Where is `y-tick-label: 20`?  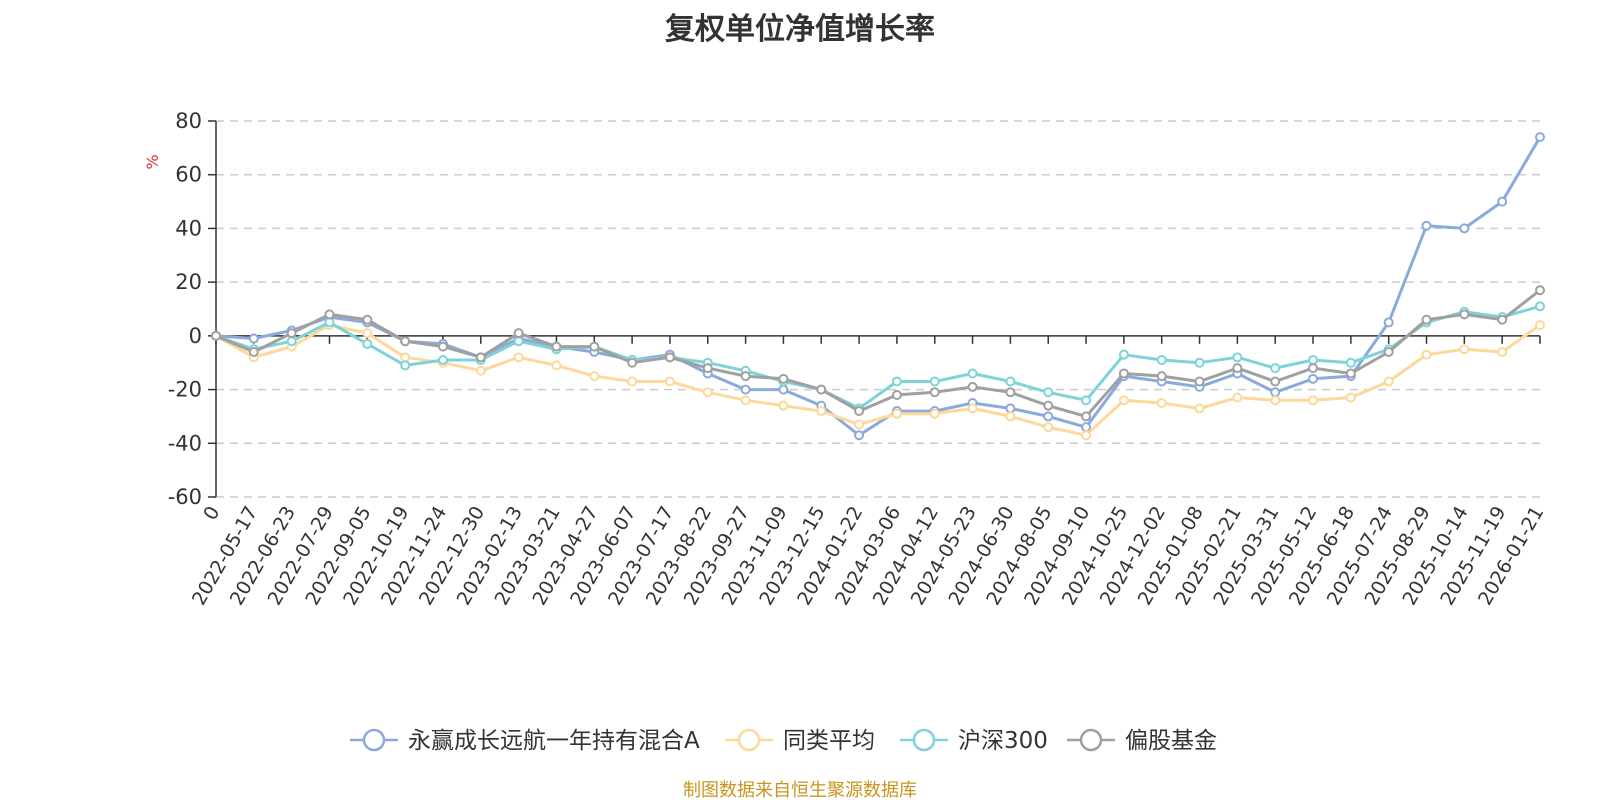 y-tick-label: 20 is located at coordinates (188, 282).